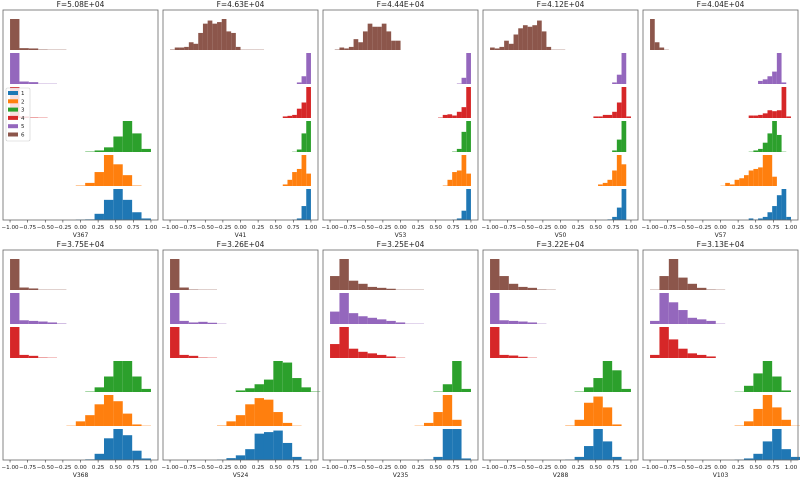  I want to click on x-tick-label: −0.75, so click(668, 468).